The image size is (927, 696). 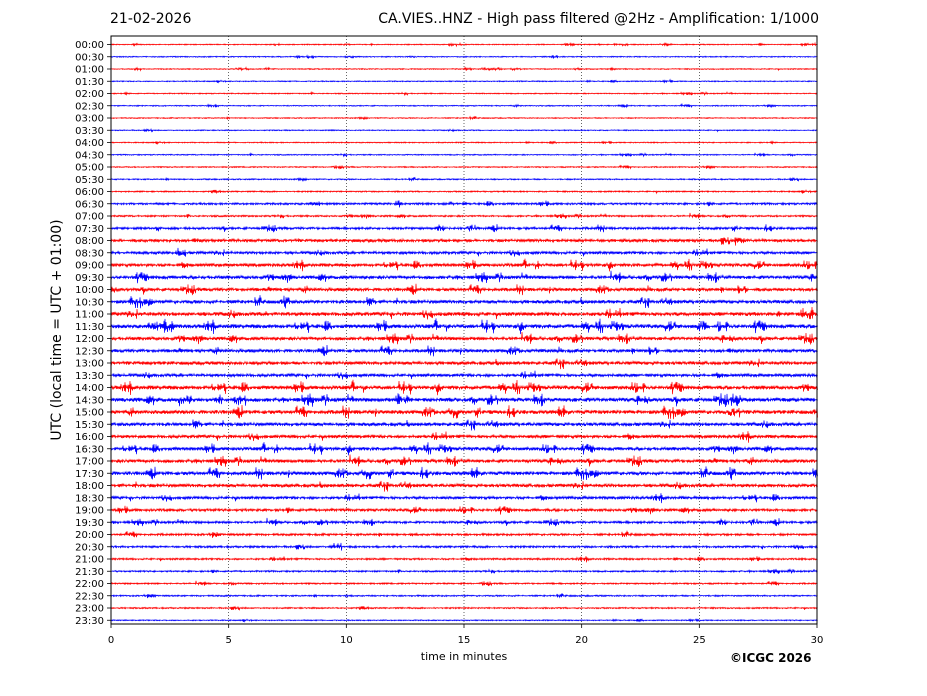 What do you see at coordinates (464, 656) in the screenshot?
I see `x-axis-label: time in minutes` at bounding box center [464, 656].